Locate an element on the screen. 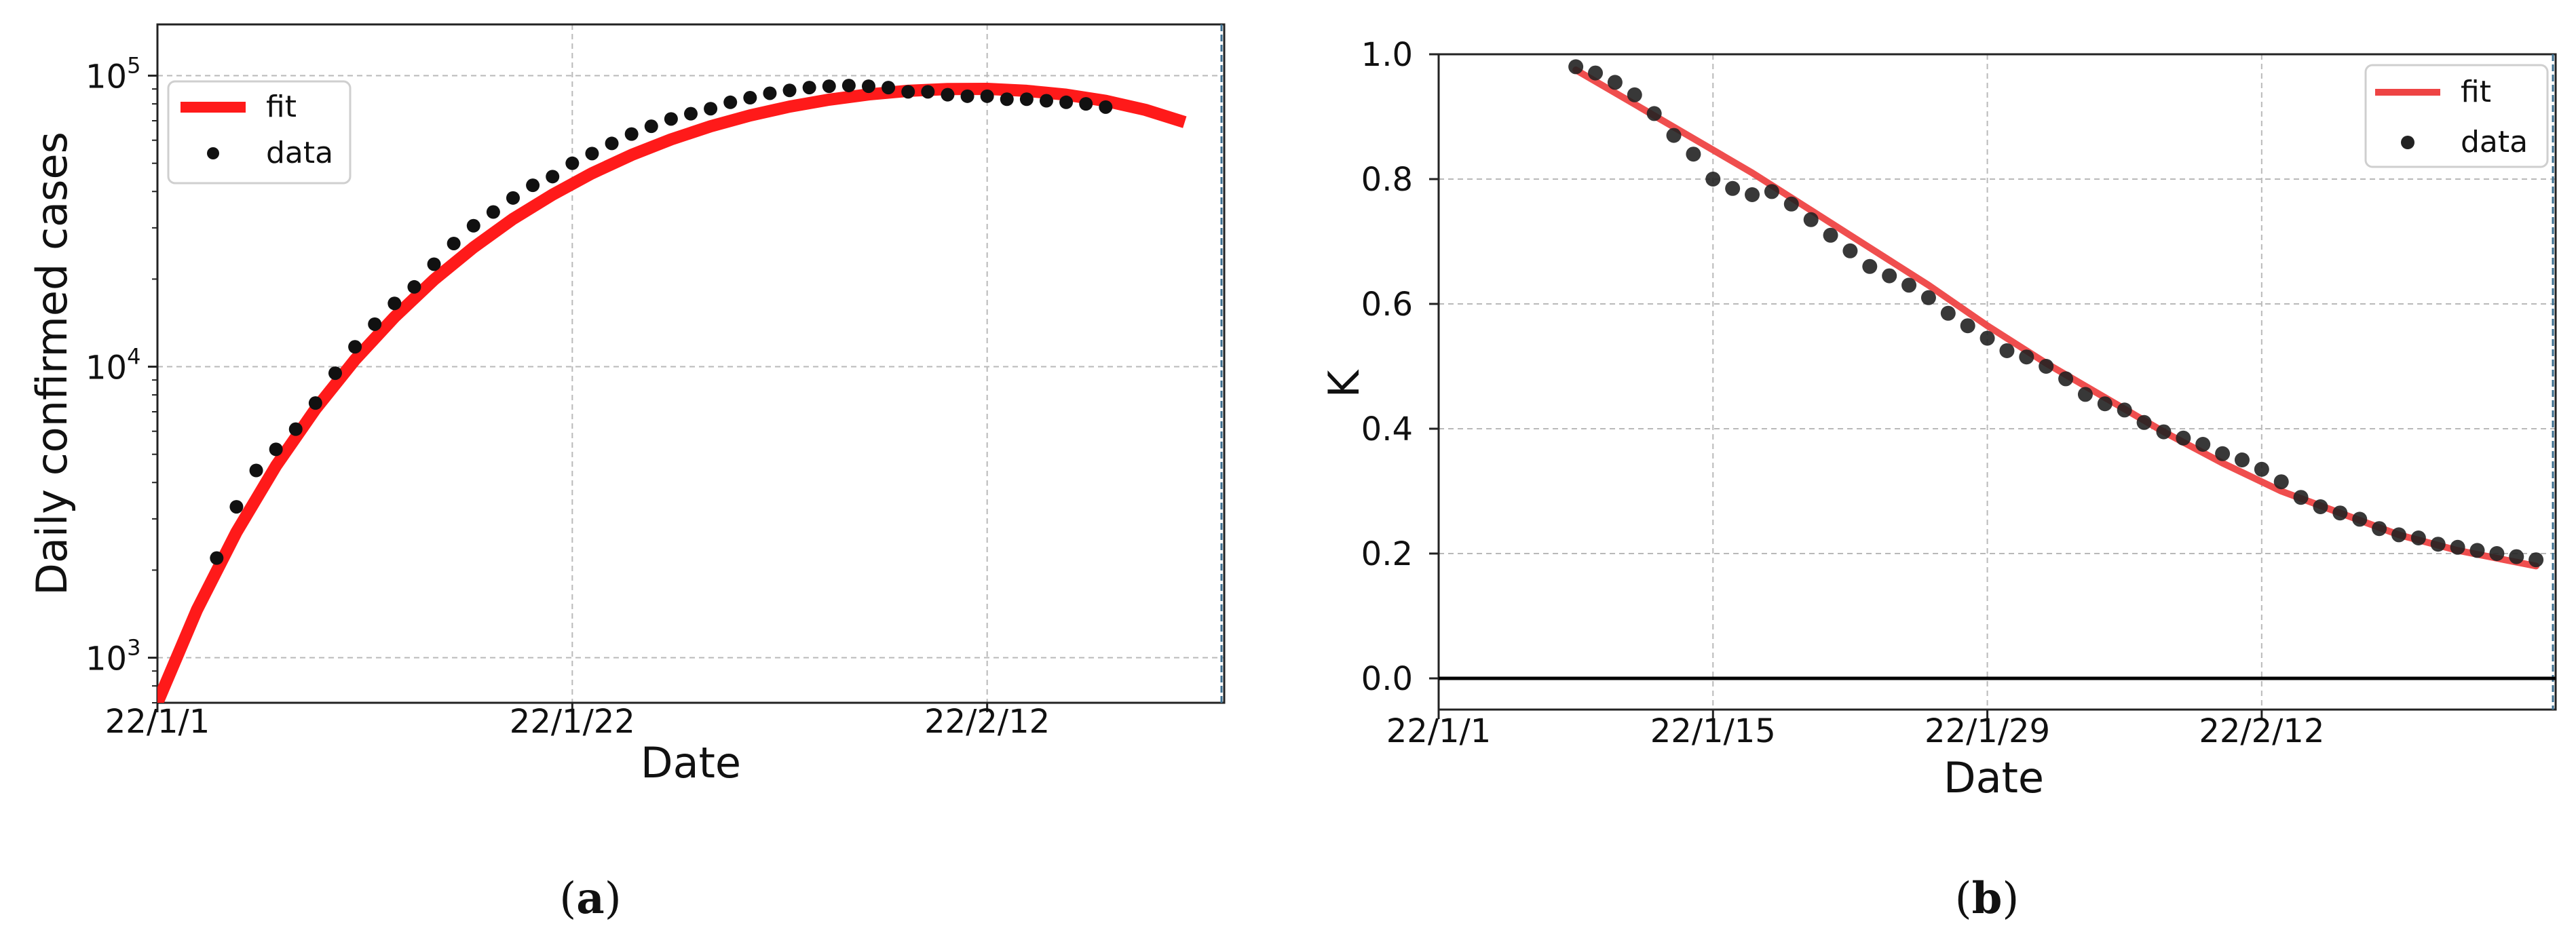  panel-b-y-tick-label: 0.4 is located at coordinates (1387, 429).